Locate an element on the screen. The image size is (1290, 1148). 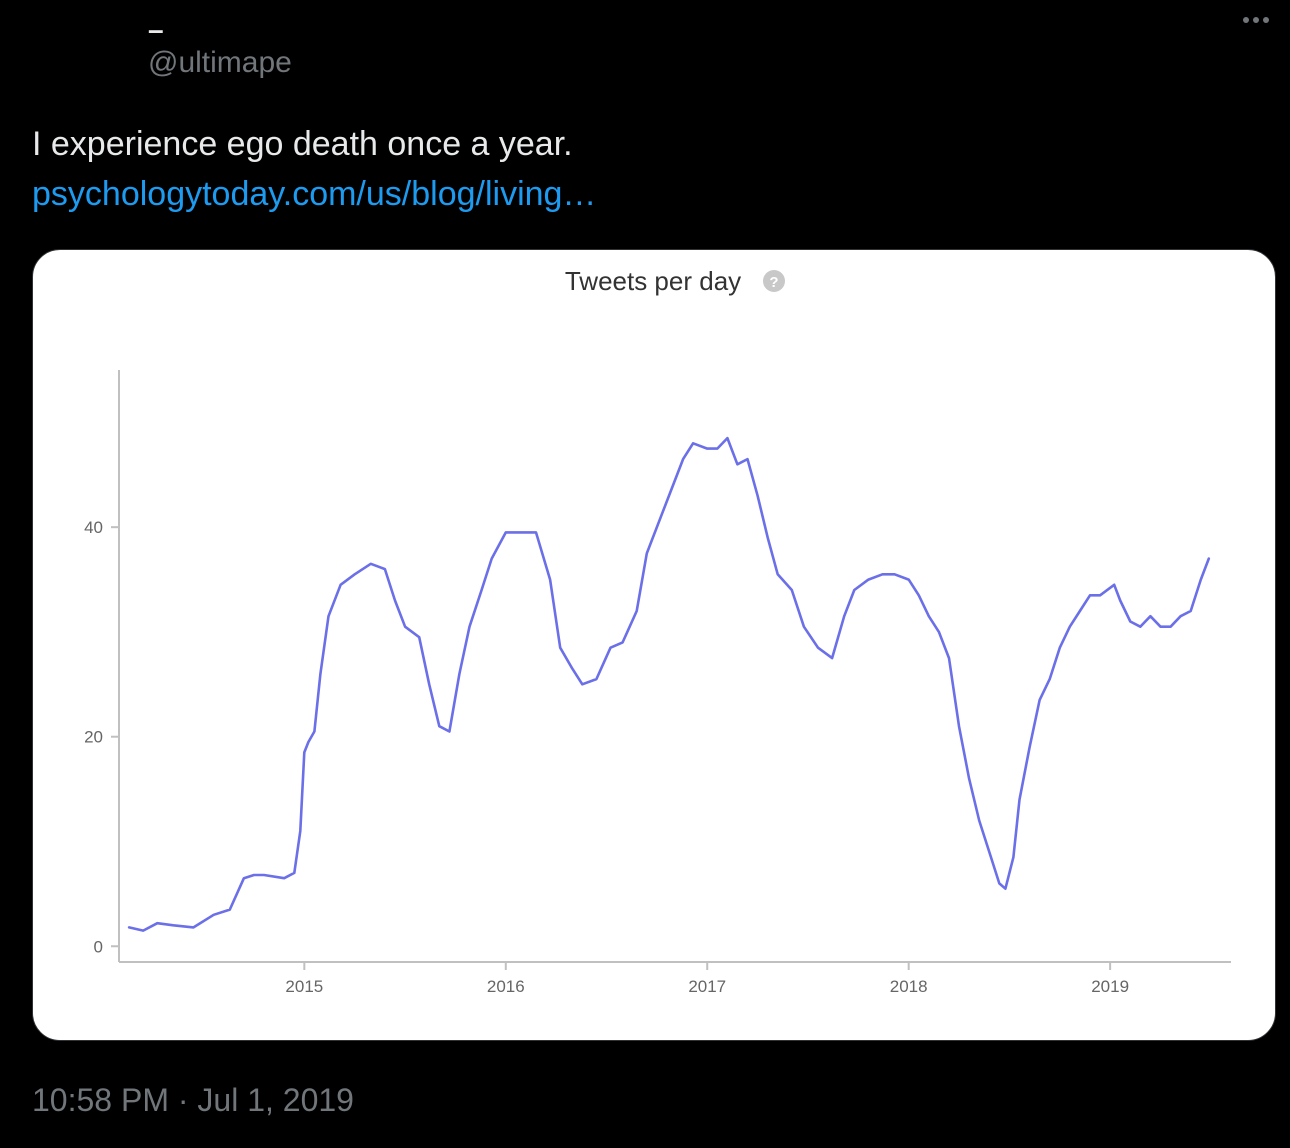
chart-title: Tweets per day is located at coordinates (653, 281).